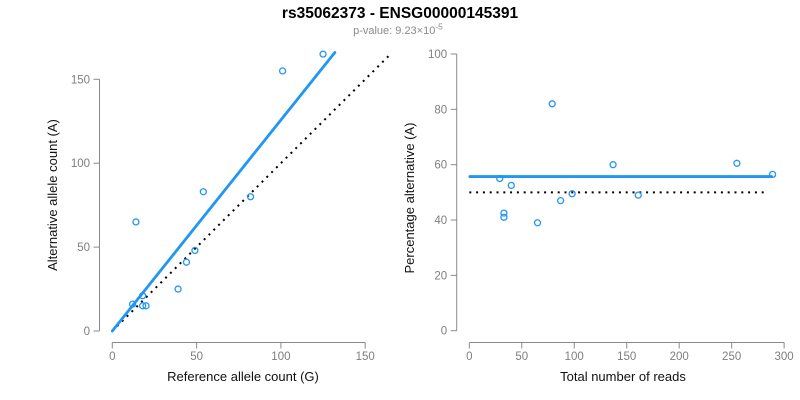  Describe the element at coordinates (243, 376) in the screenshot. I see `x-axis-title: Reference allele count (G)` at that location.